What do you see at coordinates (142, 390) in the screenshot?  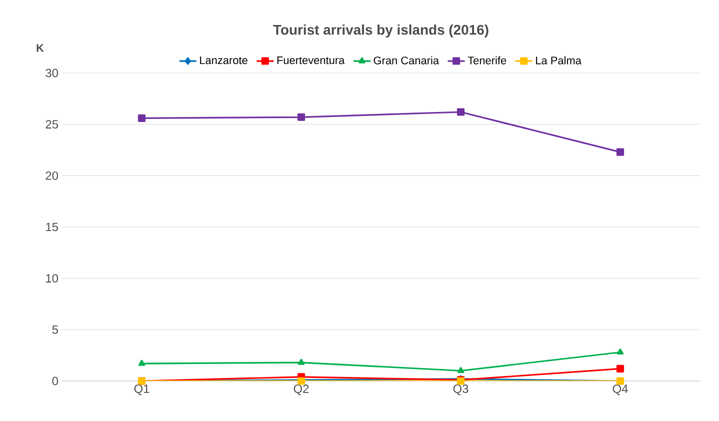 I see `x-tick-label: Q1` at bounding box center [142, 390].